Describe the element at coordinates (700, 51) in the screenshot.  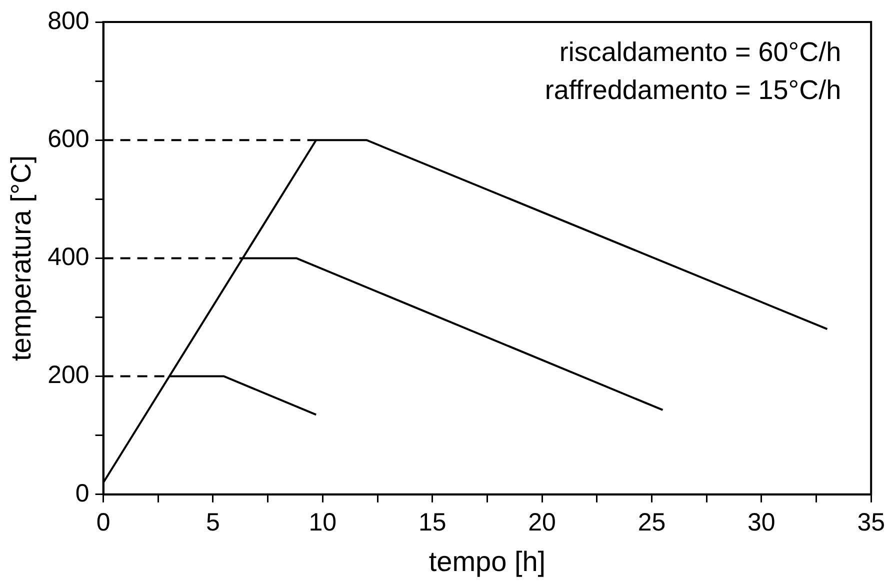
I see `annotation: riscaldamento = 60°C/h` at that location.